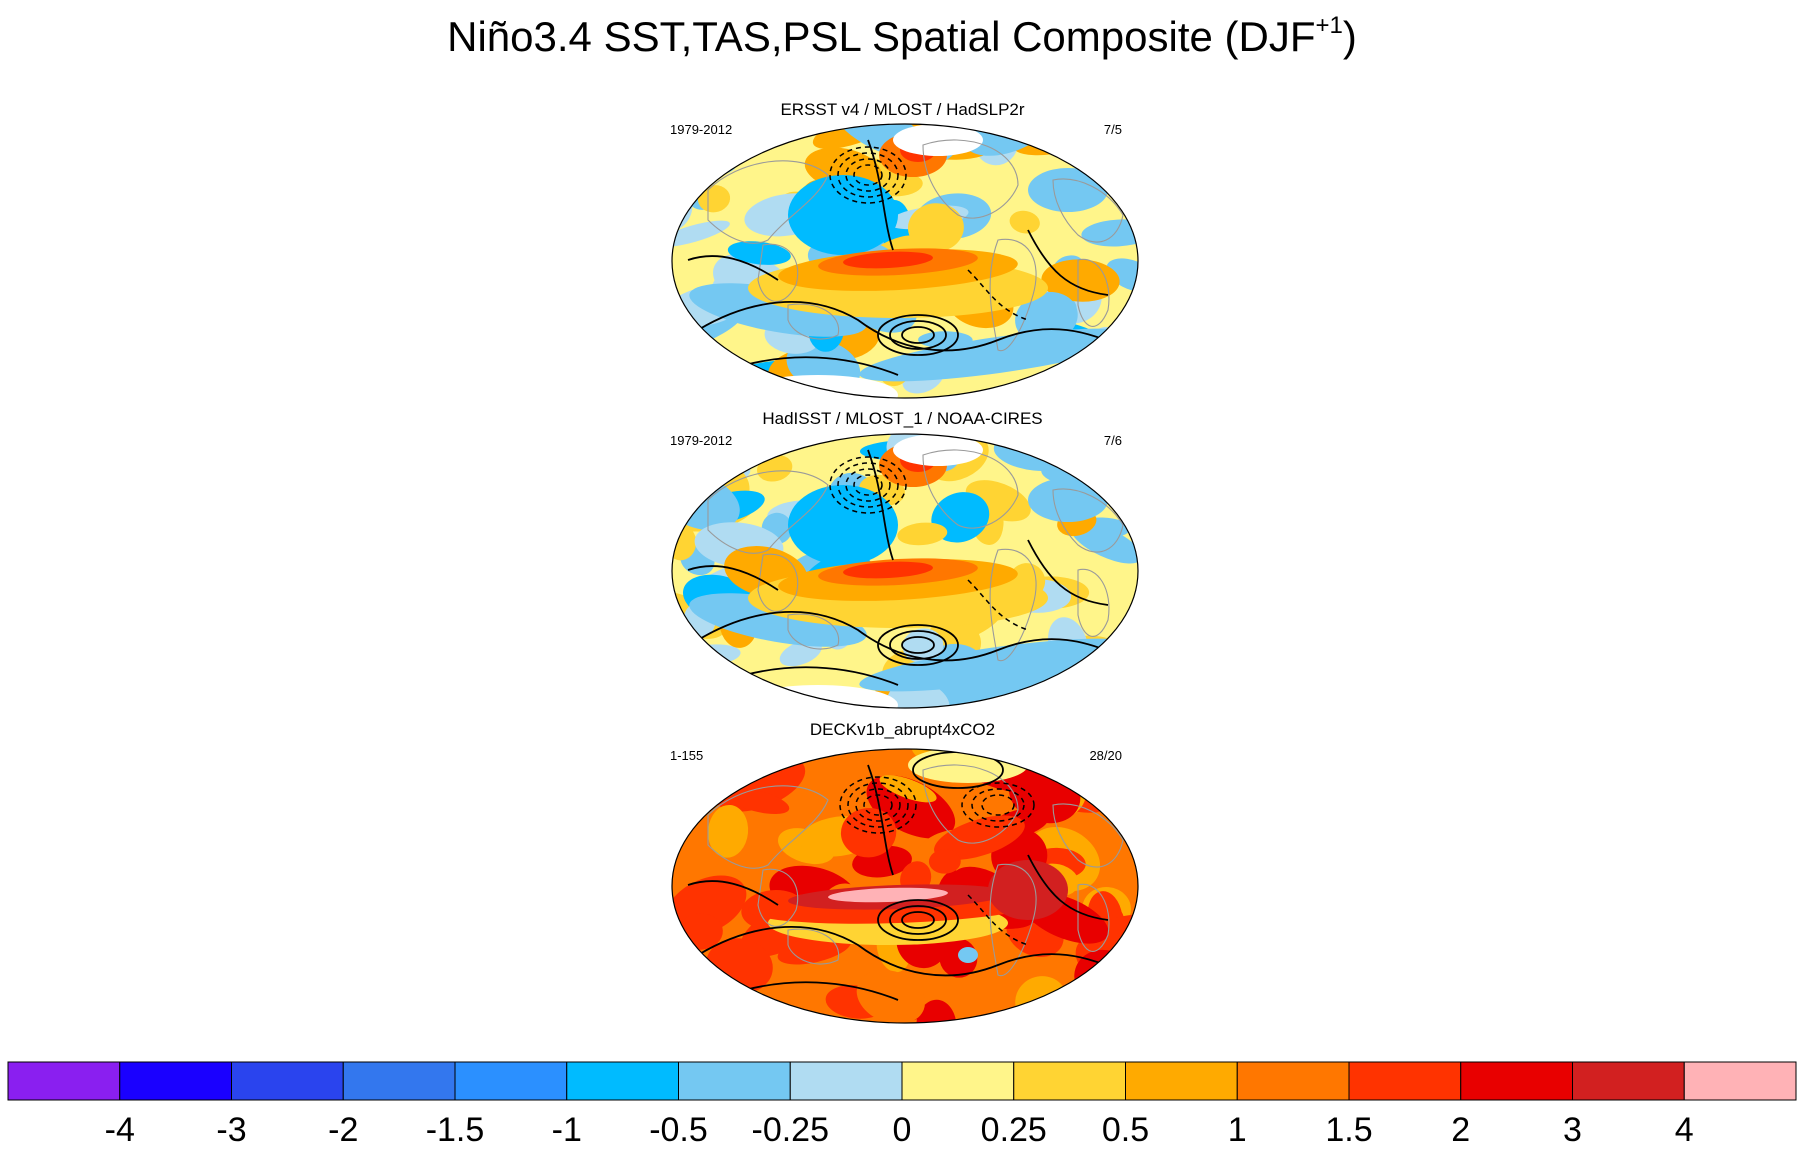 Image resolution: width=1804 pixels, height=1151 pixels. I want to click on cool-spot, so click(968, 955).